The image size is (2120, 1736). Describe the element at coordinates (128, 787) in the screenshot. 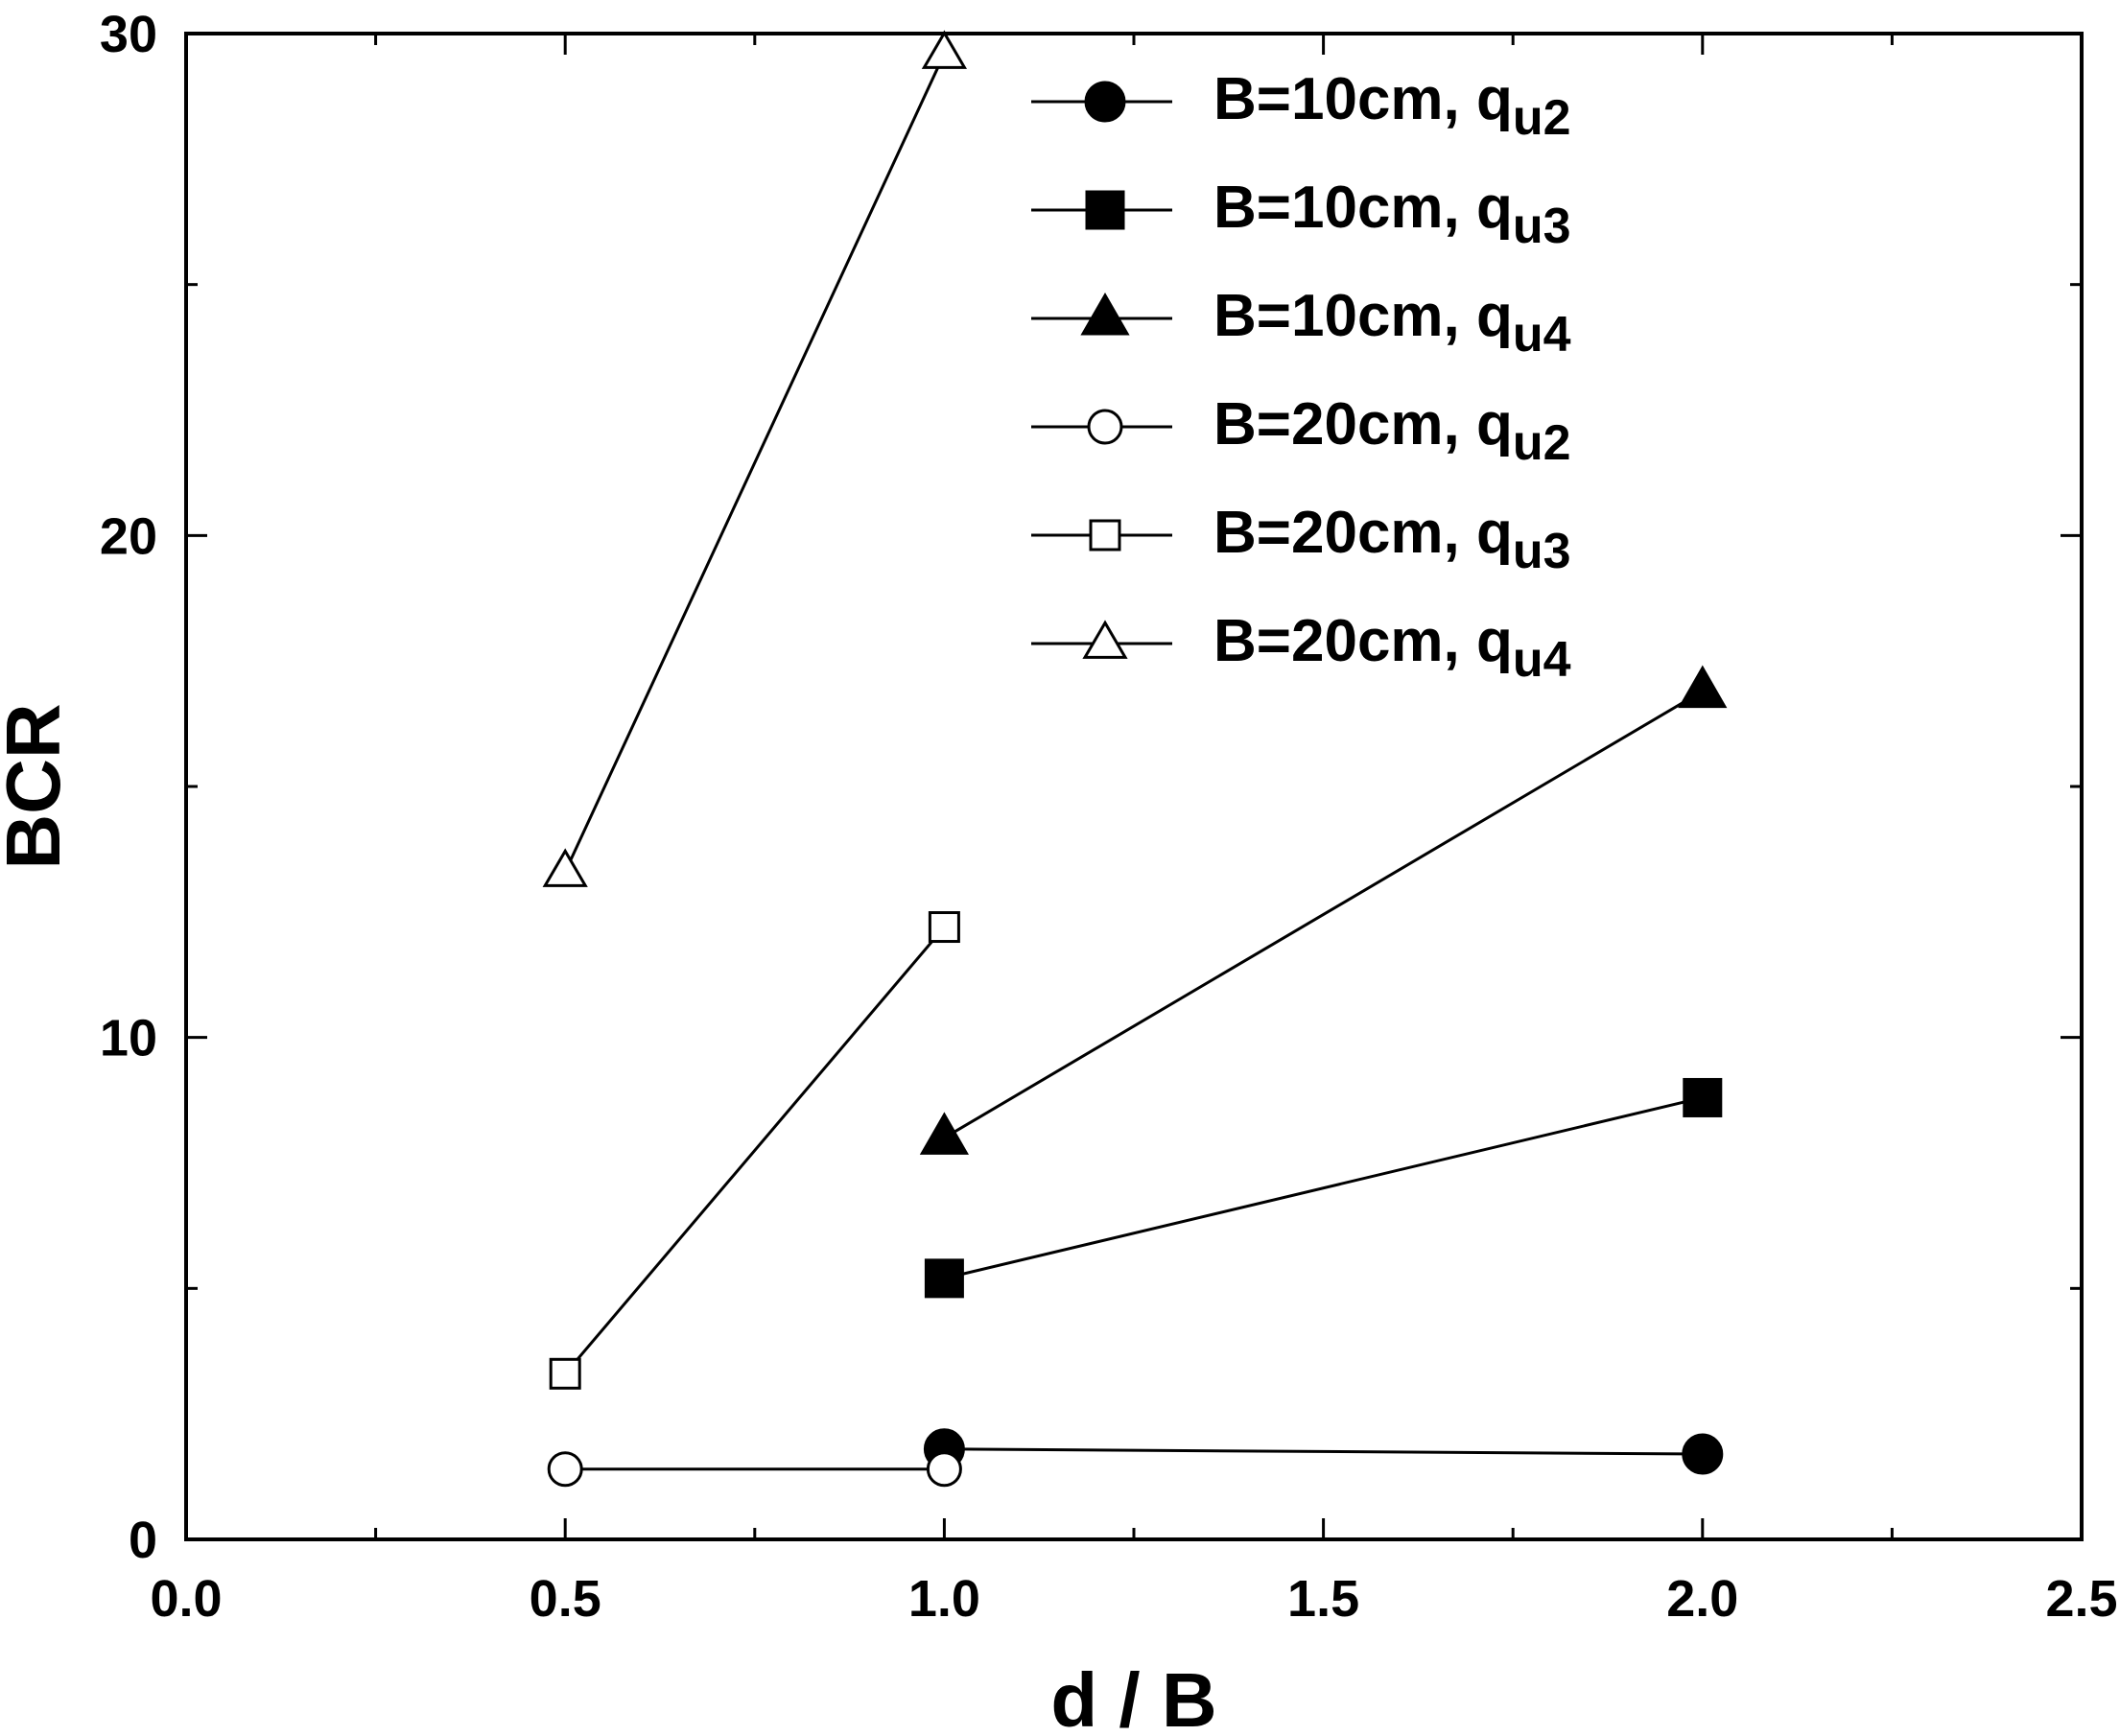

I see `y-tick-labels: 0 10 20 30` at that location.